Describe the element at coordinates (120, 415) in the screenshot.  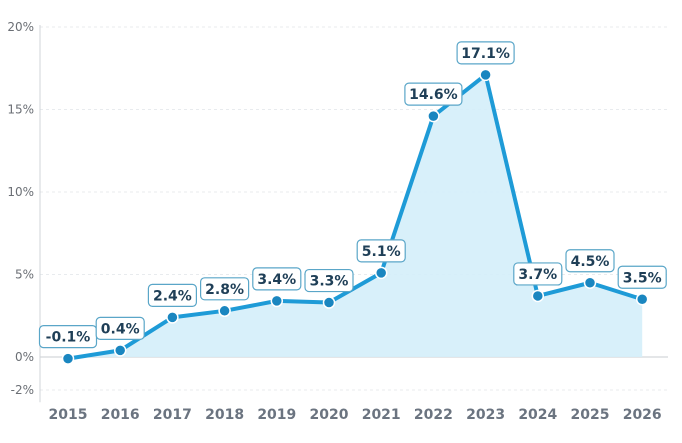
I see `x-tick-label: 2016` at that location.